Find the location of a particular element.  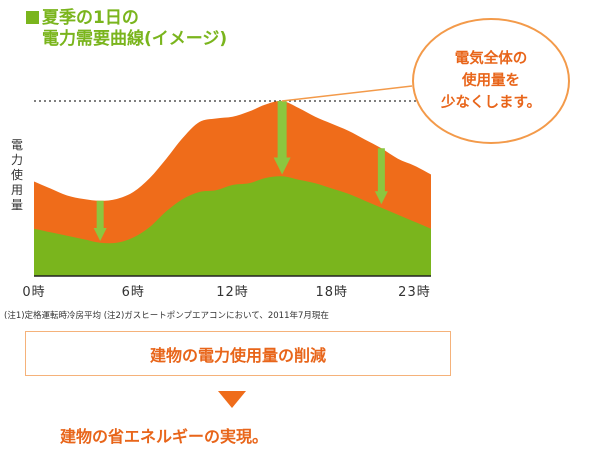

callout-connector is located at coordinates (347, 93).